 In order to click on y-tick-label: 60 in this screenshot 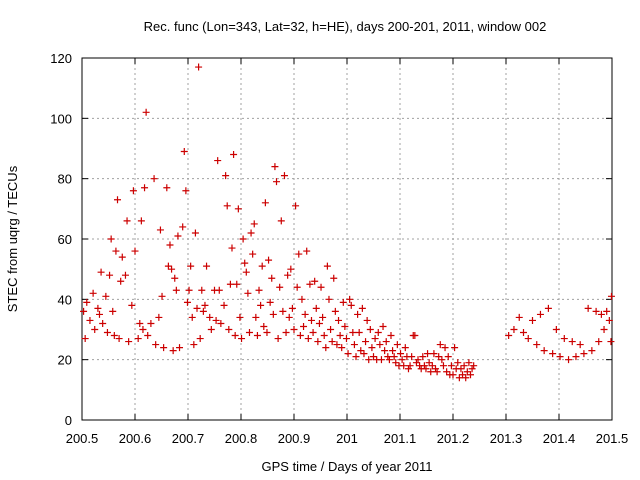, I will do `click(65, 239)`.